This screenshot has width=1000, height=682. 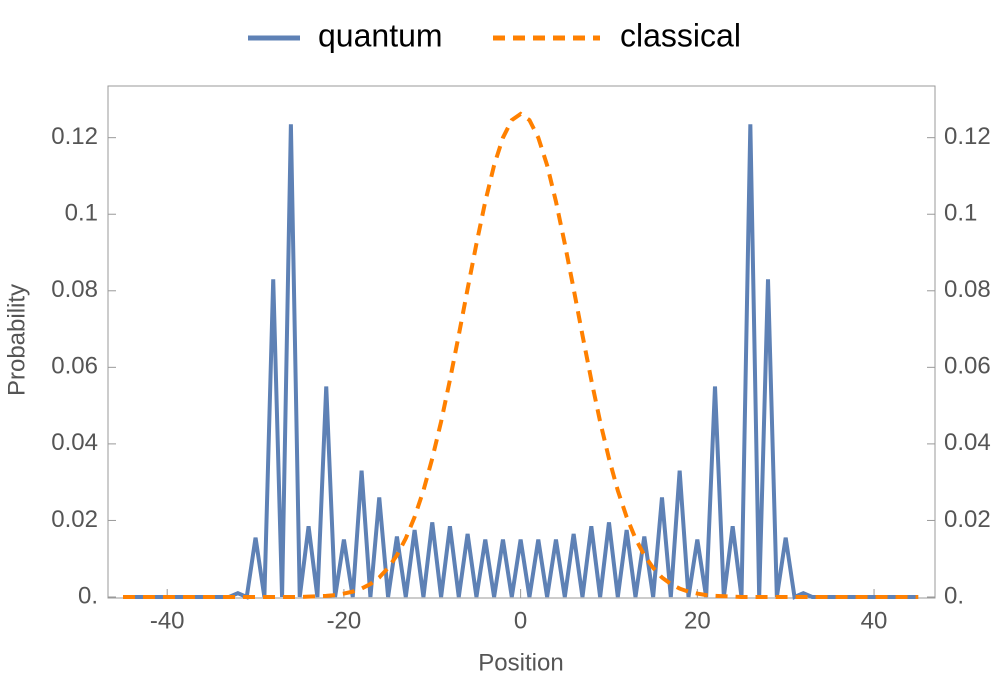 What do you see at coordinates (88, 595) in the screenshot?
I see `y-tick-label: 0.` at bounding box center [88, 595].